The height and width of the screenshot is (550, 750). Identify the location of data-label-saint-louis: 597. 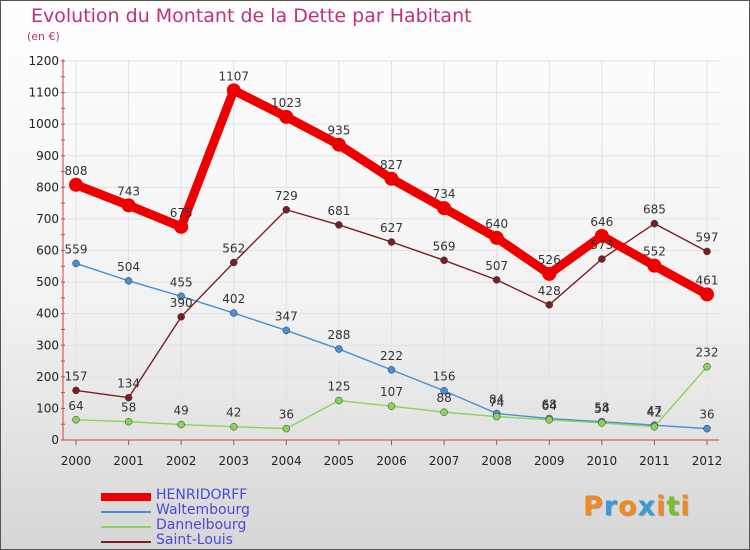
(707, 237).